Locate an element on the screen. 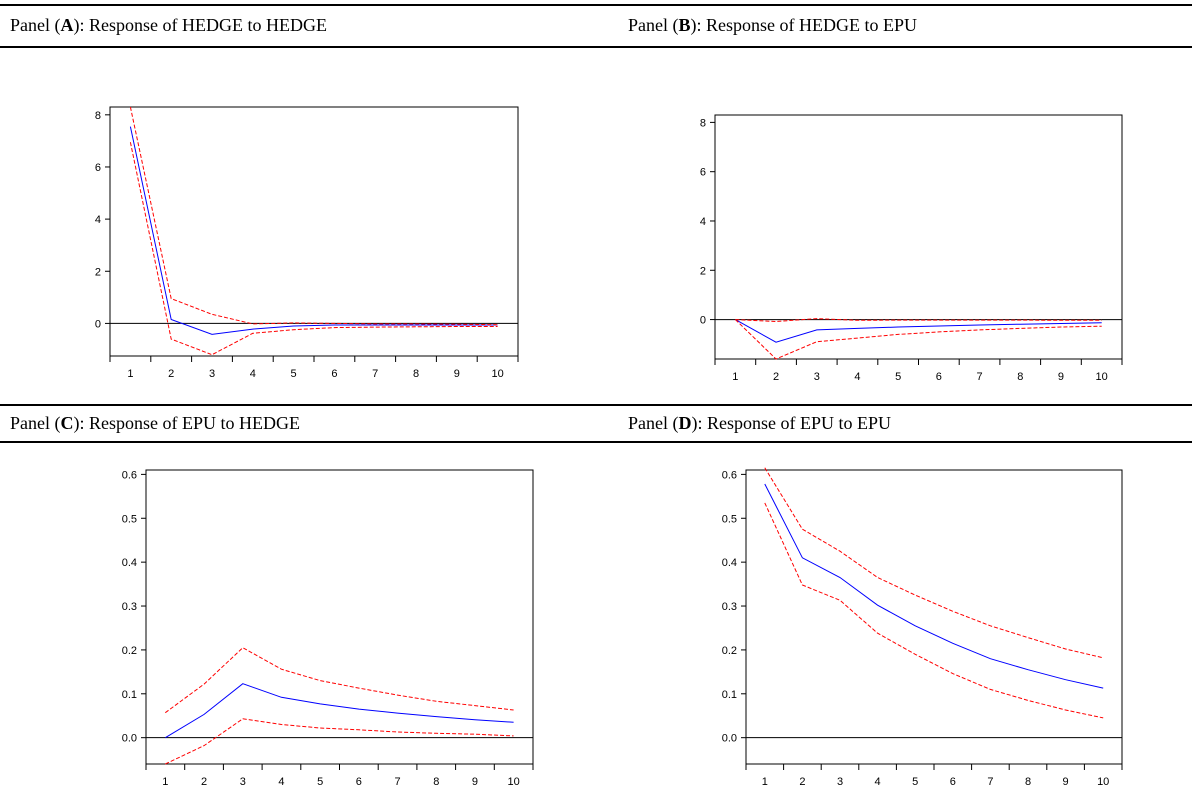 Image resolution: width=1192 pixels, height=791 pixels. panel-divider-rule is located at coordinates (596, 405).